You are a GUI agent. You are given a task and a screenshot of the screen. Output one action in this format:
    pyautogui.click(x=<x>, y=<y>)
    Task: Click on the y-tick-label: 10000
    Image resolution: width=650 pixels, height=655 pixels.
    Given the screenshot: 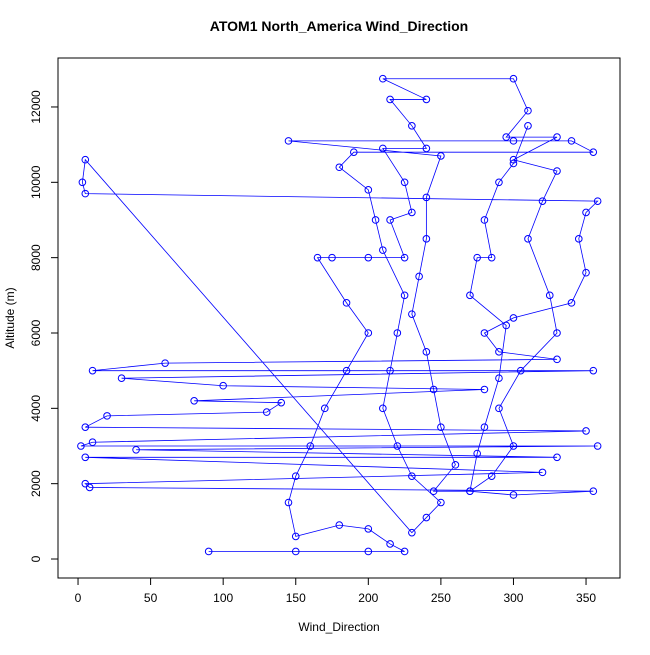 What is the action you would take?
    pyautogui.click(x=36, y=182)
    